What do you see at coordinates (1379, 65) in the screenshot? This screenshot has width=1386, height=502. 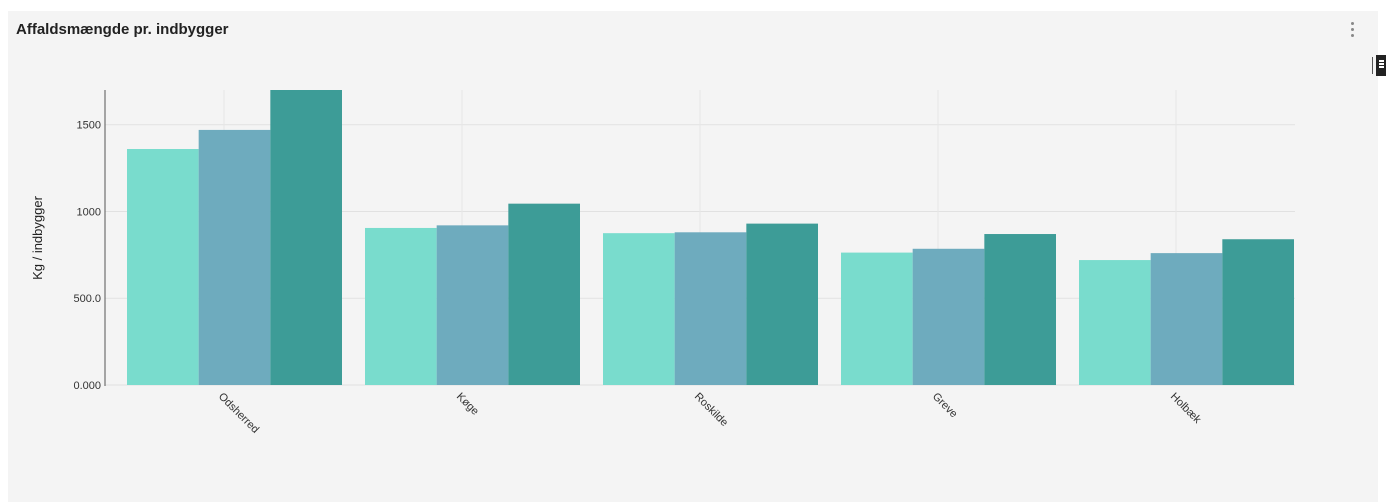 I see `panel-toggle-icon` at bounding box center [1379, 65].